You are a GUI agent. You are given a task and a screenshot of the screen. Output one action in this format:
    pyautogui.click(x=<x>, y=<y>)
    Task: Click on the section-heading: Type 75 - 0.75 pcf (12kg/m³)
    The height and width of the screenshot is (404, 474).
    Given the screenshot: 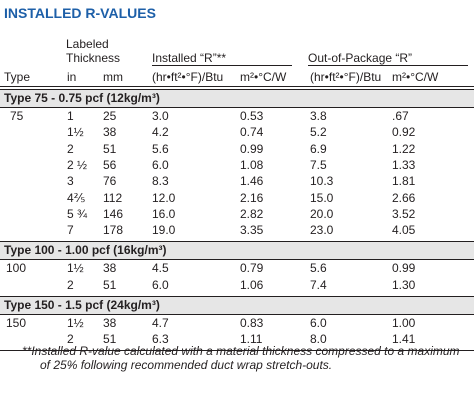 What is the action you would take?
    pyautogui.click(x=82, y=98)
    